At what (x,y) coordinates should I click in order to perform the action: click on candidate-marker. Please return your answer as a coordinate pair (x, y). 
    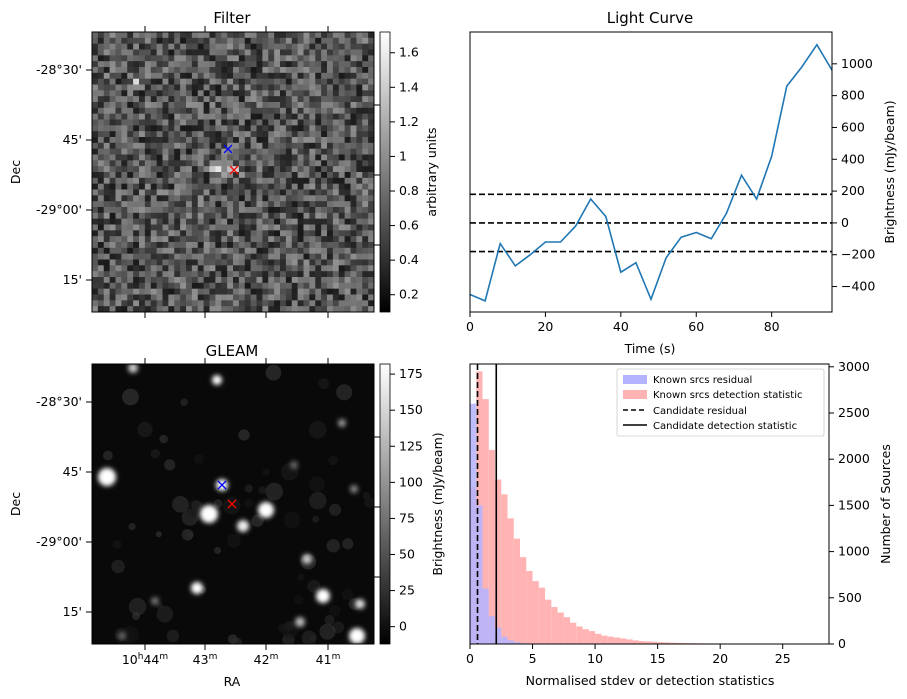
    Looking at the image, I should click on (234, 170).